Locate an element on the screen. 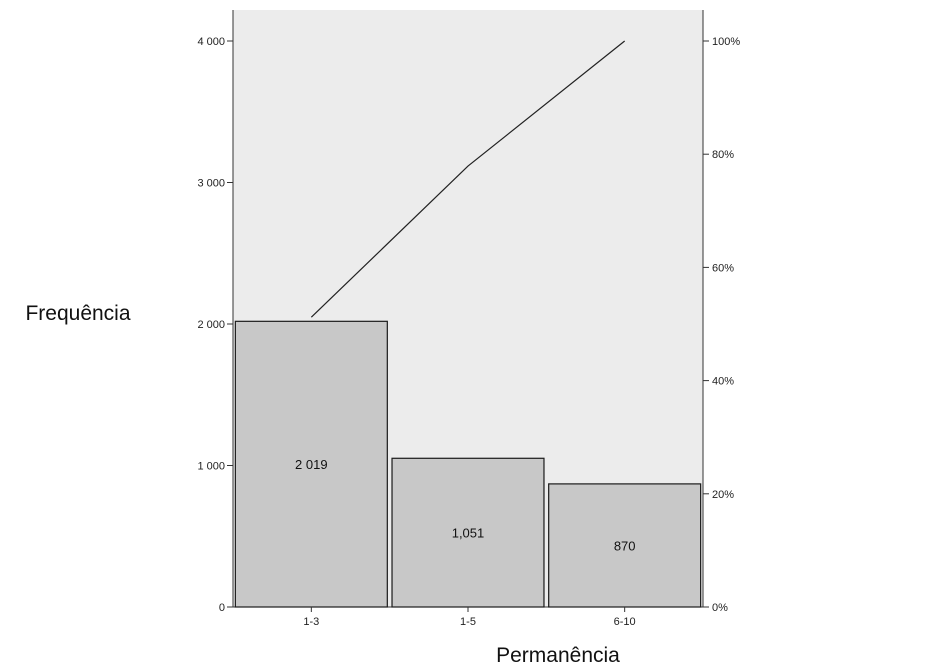 The width and height of the screenshot is (951, 671). x-axis-title: Permanência is located at coordinates (558, 655).